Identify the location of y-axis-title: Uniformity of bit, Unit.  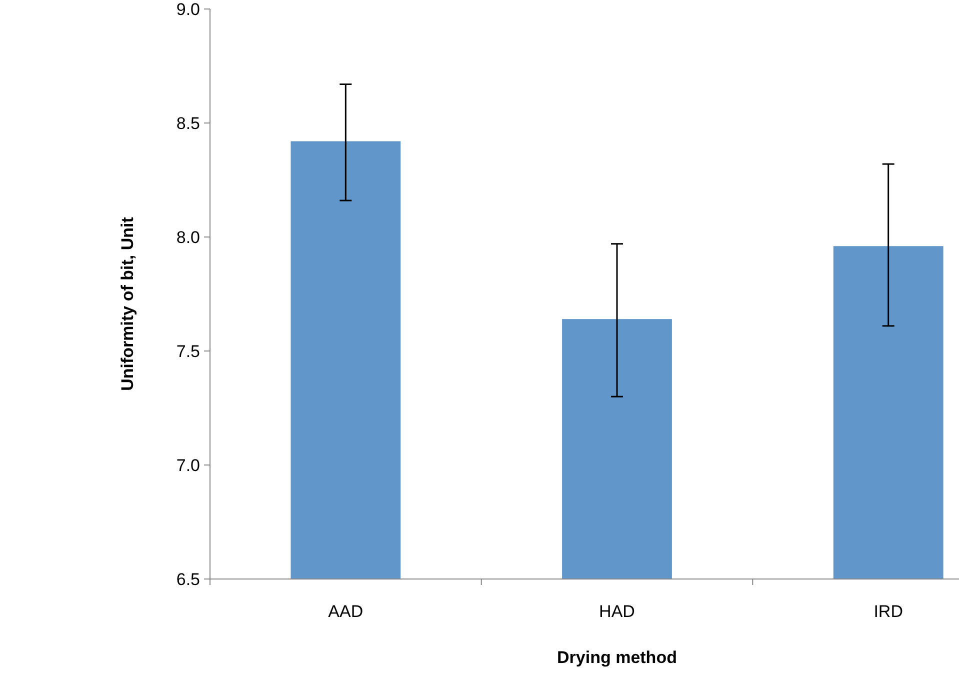
(127, 303).